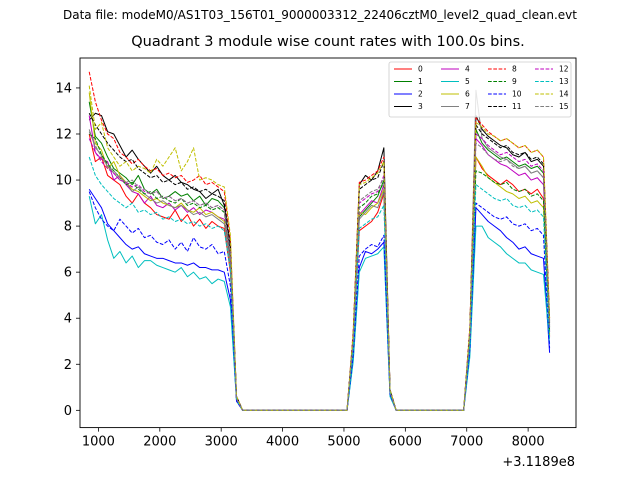  I want to click on legend-label-10: 10, so click(517, 94).